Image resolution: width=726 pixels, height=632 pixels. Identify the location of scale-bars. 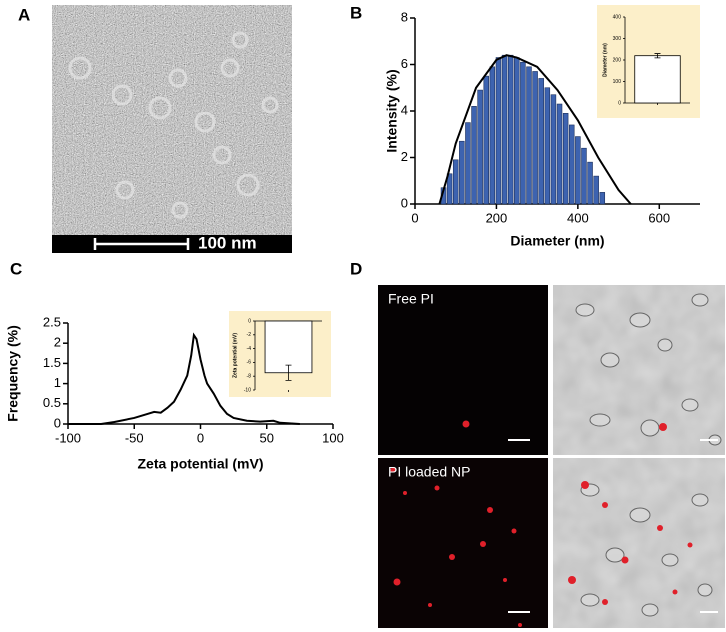
(613, 526).